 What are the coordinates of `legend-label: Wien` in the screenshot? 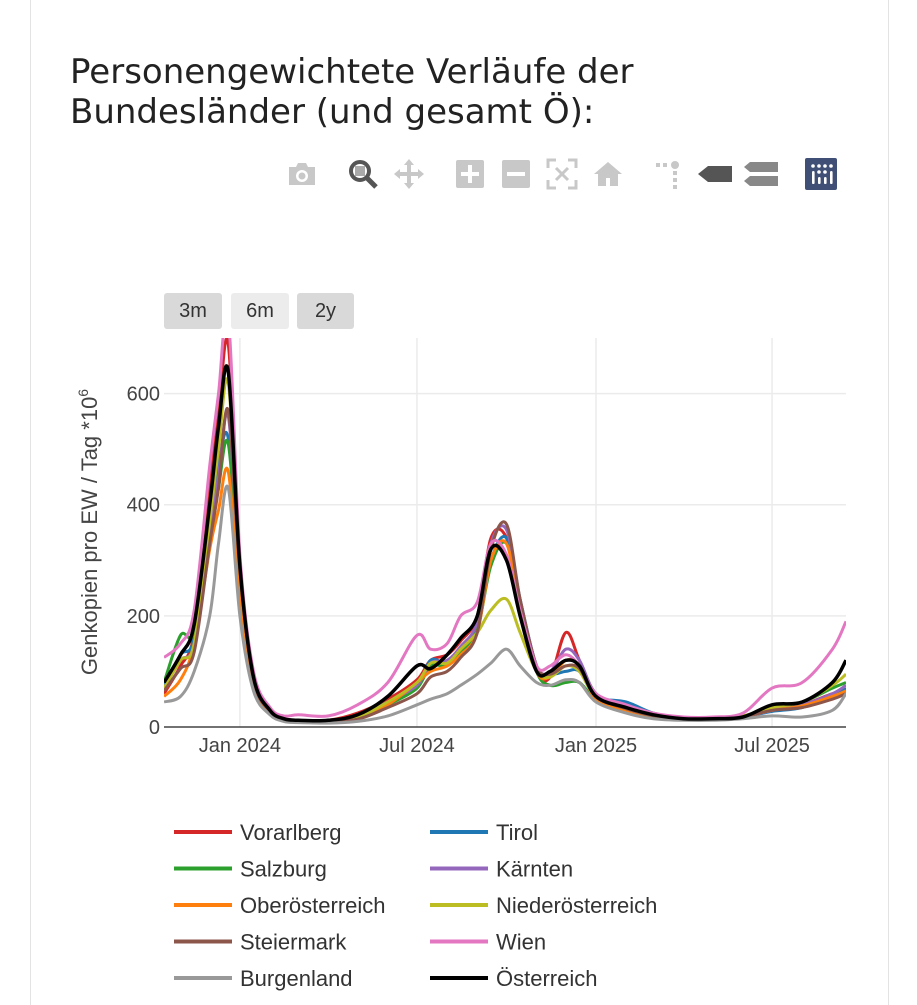 It's located at (521, 942).